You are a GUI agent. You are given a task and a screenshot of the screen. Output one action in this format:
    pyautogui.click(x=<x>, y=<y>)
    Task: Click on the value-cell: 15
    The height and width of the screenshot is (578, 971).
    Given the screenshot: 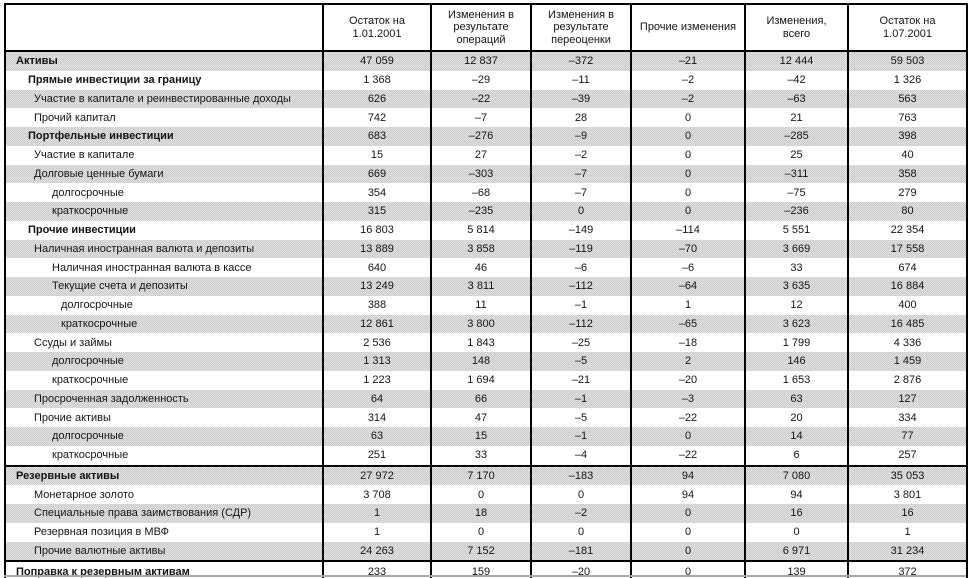 What is the action you would take?
    pyautogui.click(x=480, y=436)
    